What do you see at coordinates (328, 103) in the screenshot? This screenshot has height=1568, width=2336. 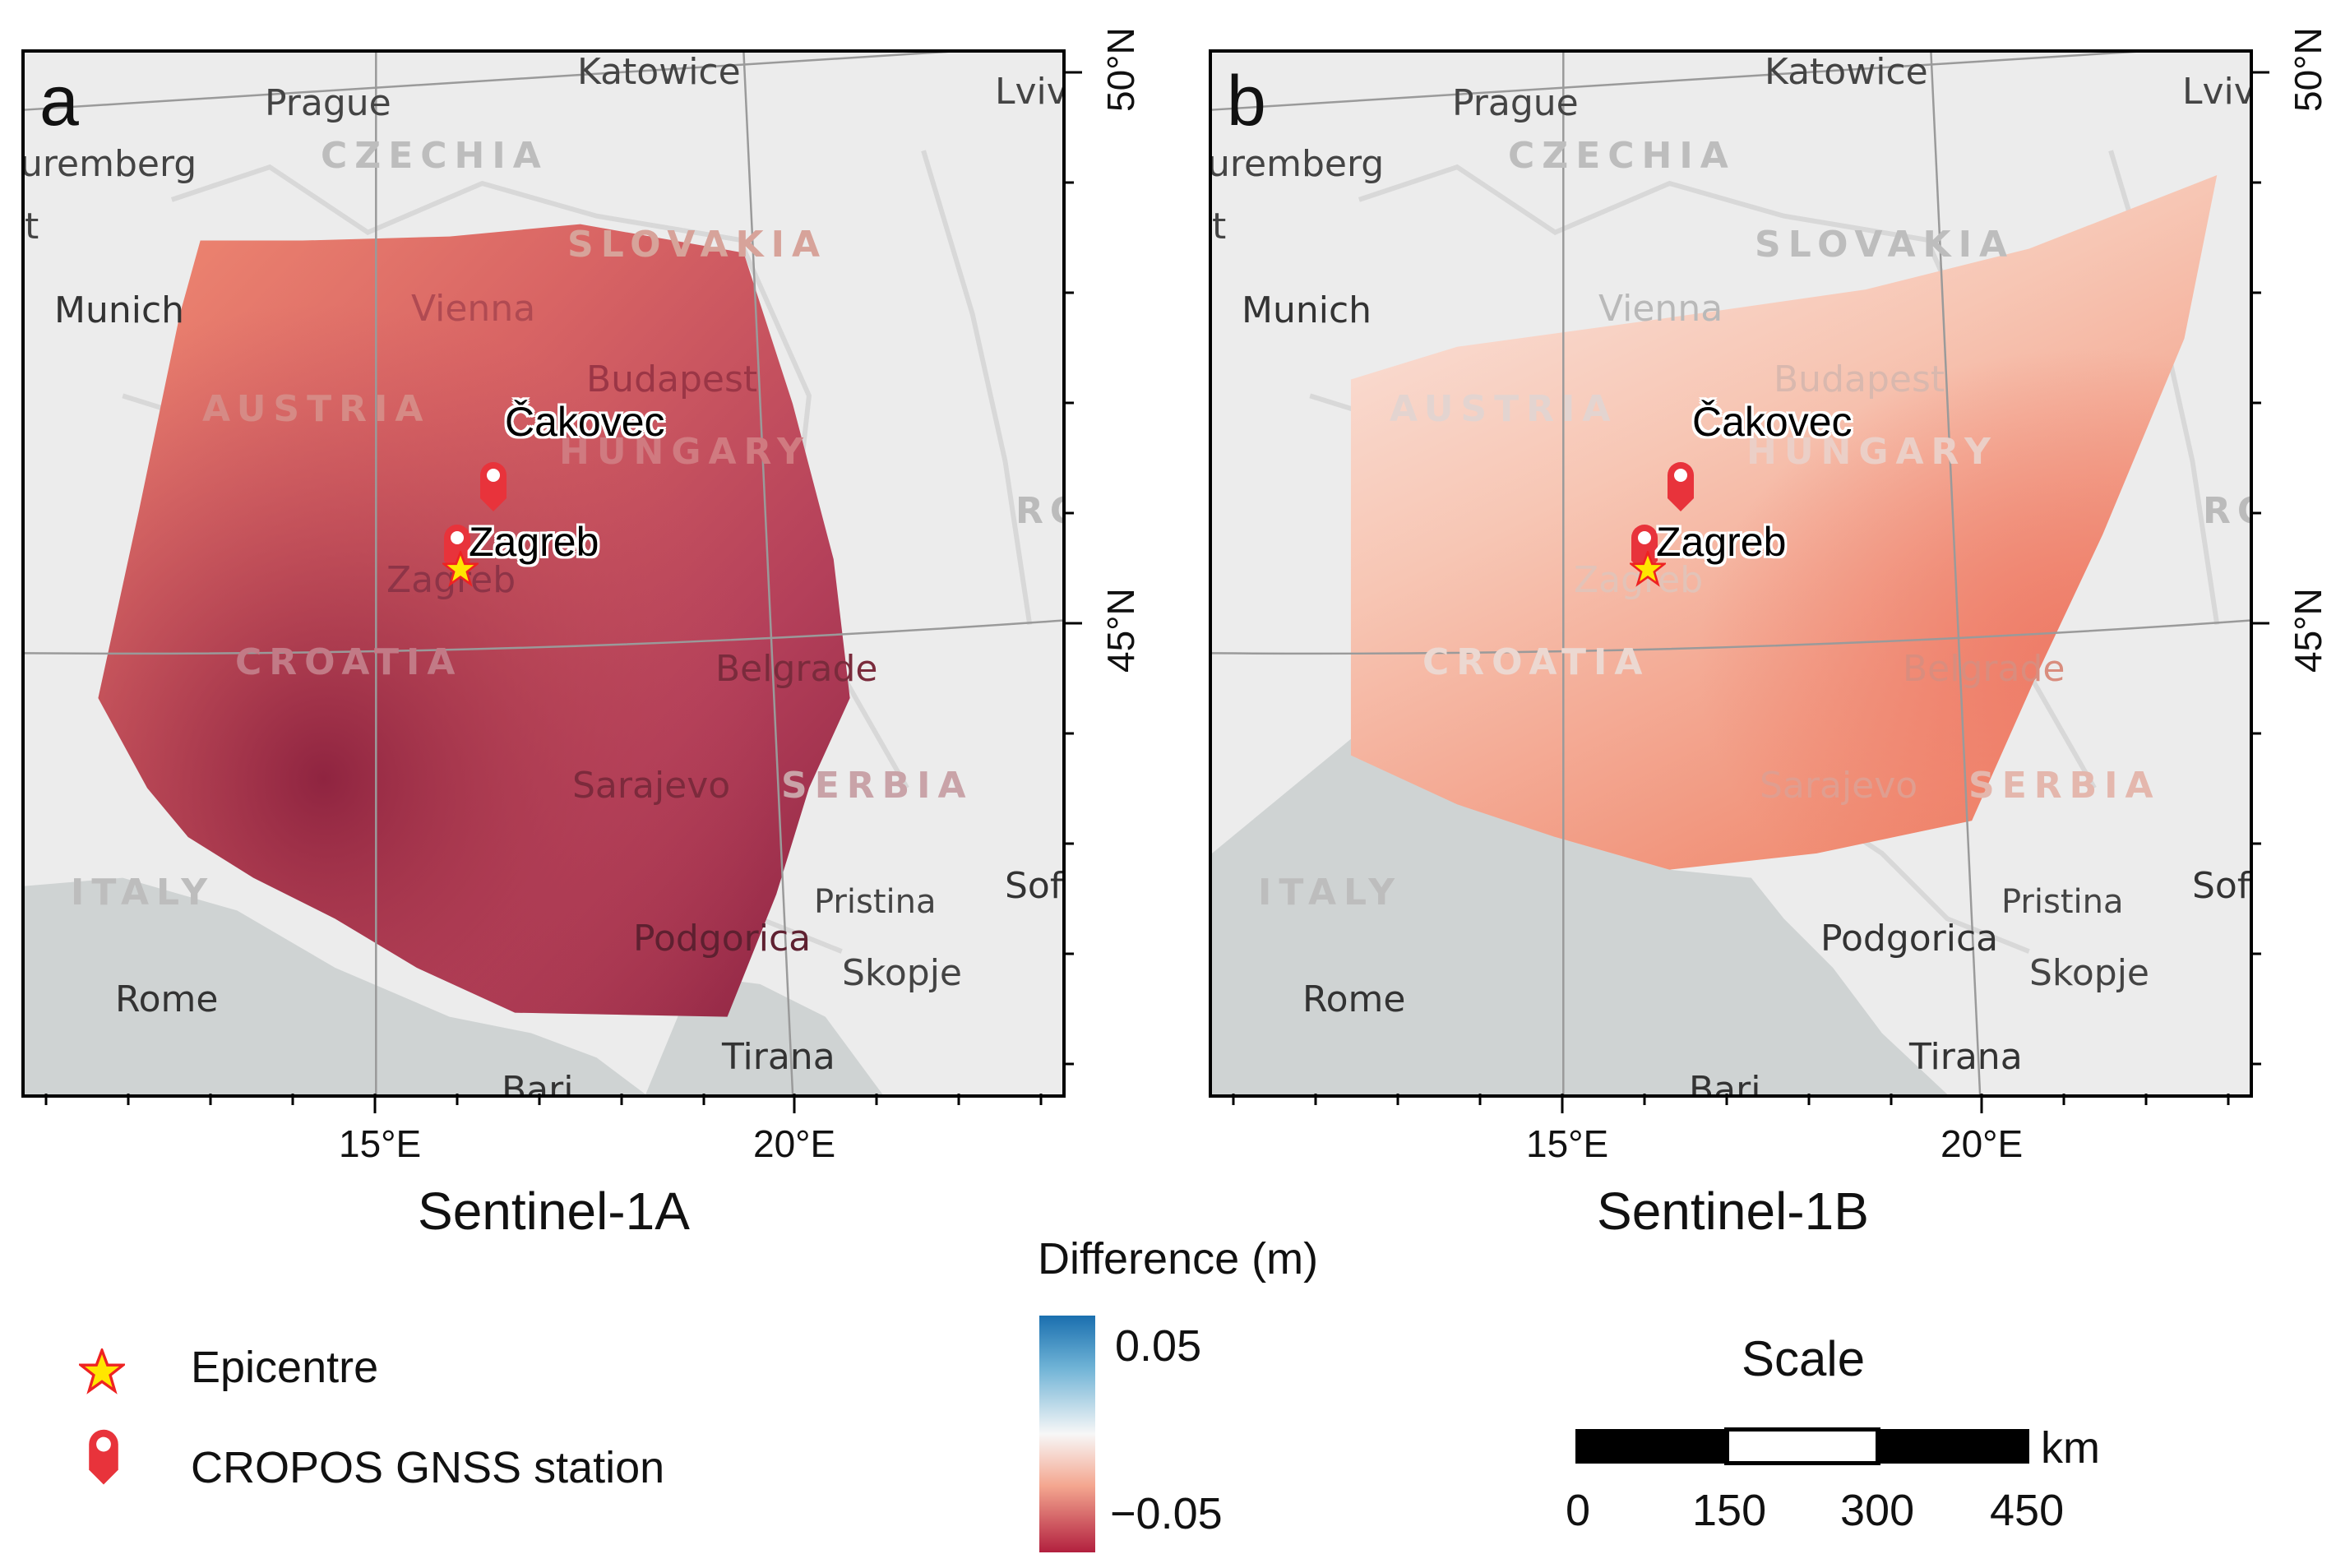 I see `city-prague: Prague` at bounding box center [328, 103].